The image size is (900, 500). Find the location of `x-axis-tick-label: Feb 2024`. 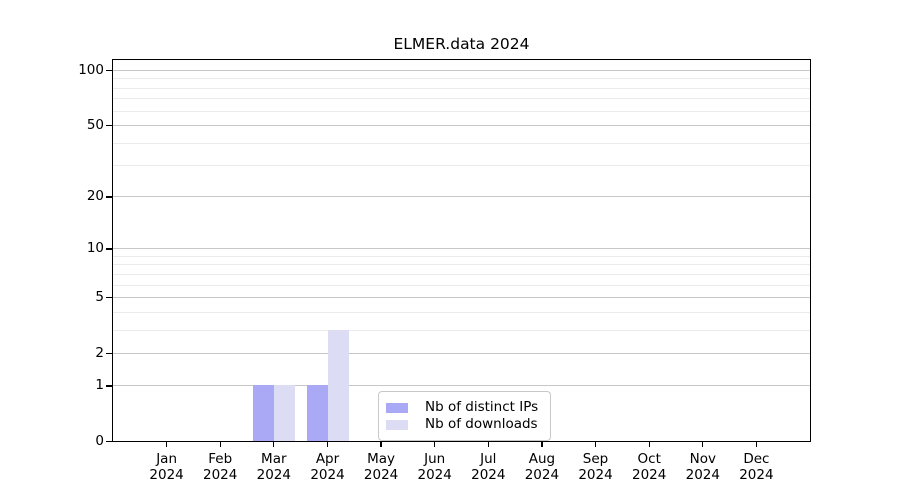

x-axis-tick-label: Feb 2024 is located at coordinates (220, 467).